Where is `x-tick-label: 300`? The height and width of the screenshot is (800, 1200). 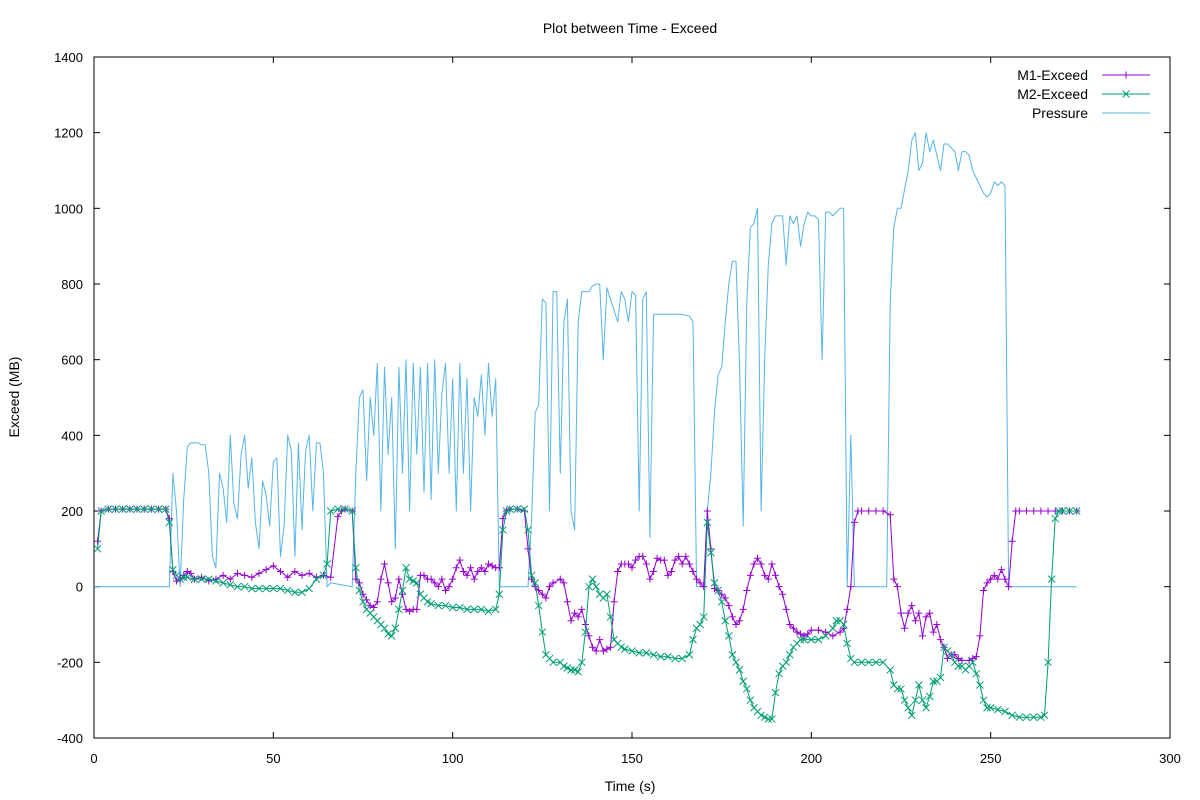
x-tick-label: 300 is located at coordinates (1170, 758).